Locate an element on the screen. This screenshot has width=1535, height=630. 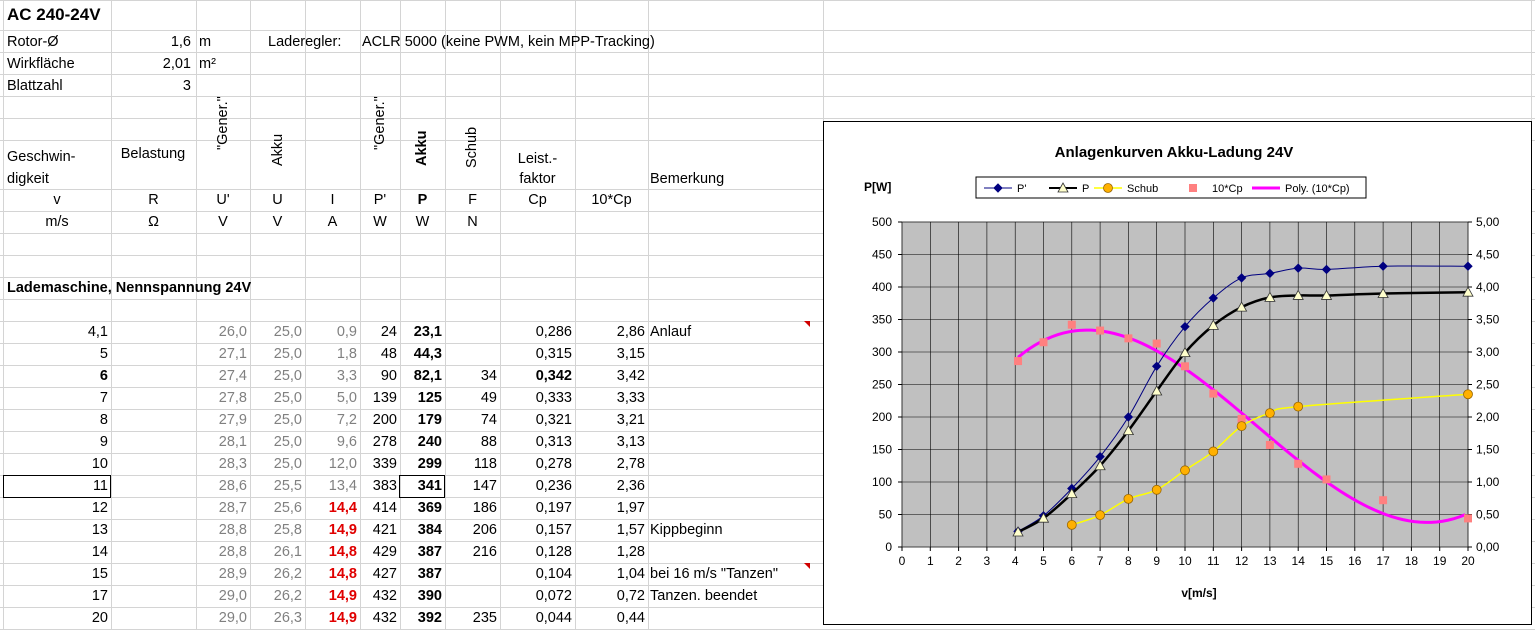
cell-i: 7,2 is located at coordinates (346, 420).